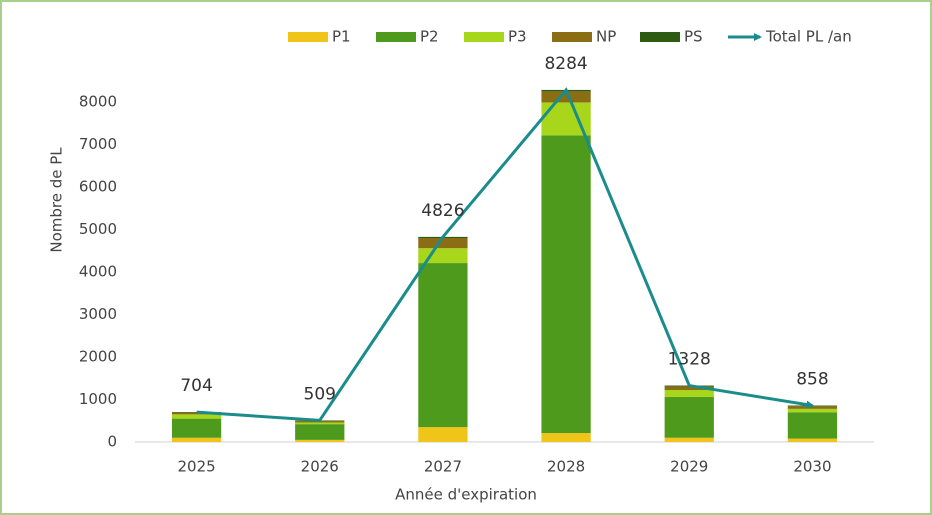 This screenshot has width=932, height=515. I want to click on x-tick-label: 2025, so click(196, 467).